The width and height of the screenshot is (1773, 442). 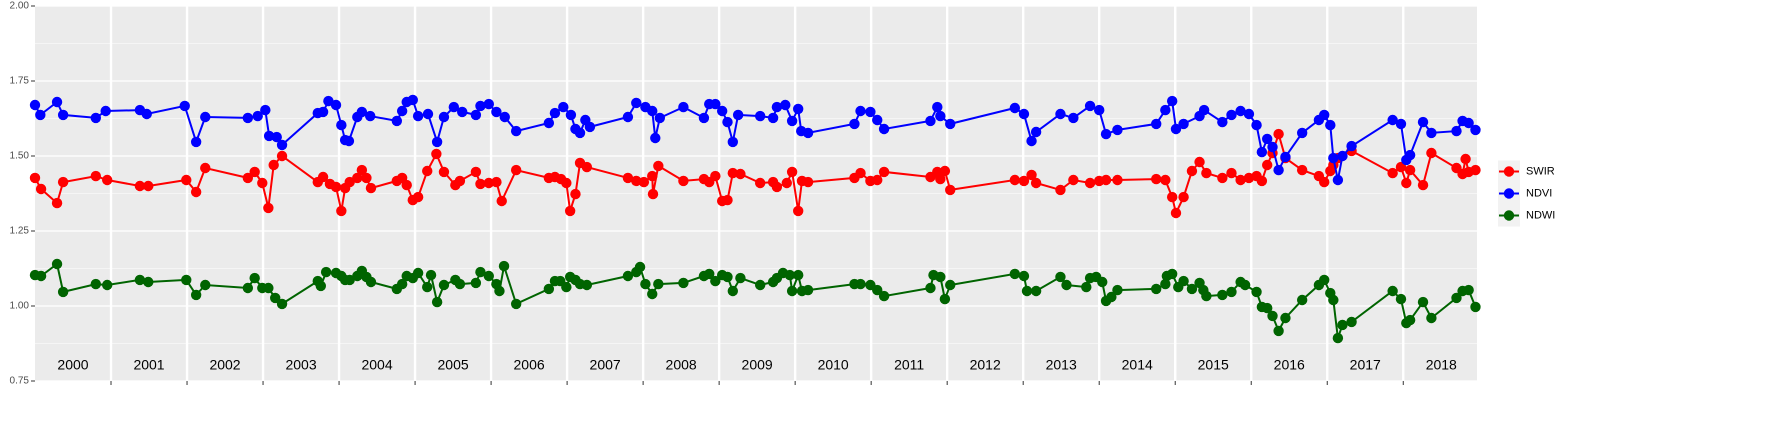 What do you see at coordinates (529, 365) in the screenshot?
I see `year-label: 2006` at bounding box center [529, 365].